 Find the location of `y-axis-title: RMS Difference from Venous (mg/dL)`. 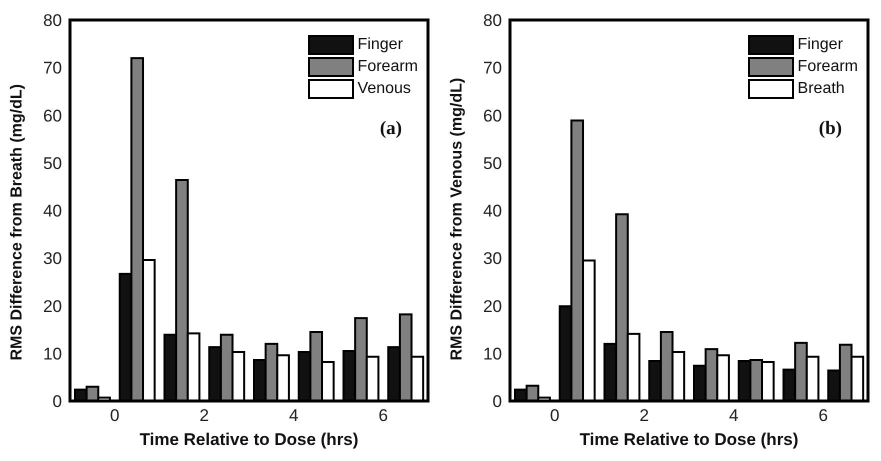

y-axis-title: RMS Difference from Venous (mg/dL) is located at coordinates (457, 219).